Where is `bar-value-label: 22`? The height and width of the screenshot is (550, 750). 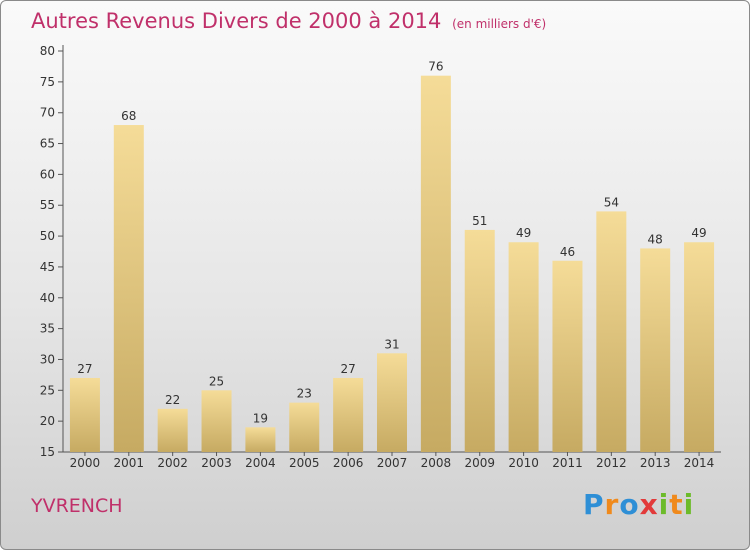
bar-value-label: 22 is located at coordinates (172, 400).